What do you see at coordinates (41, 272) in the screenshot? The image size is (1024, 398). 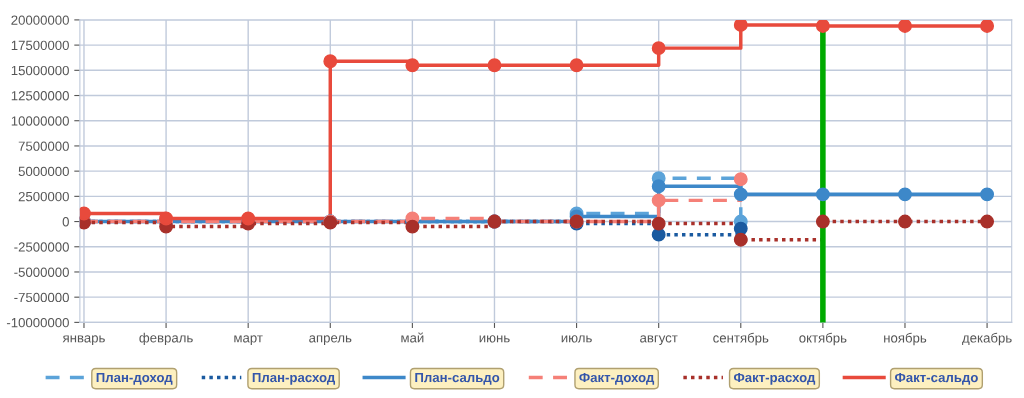 I see `y-tick-label: -5000000` at bounding box center [41, 272].